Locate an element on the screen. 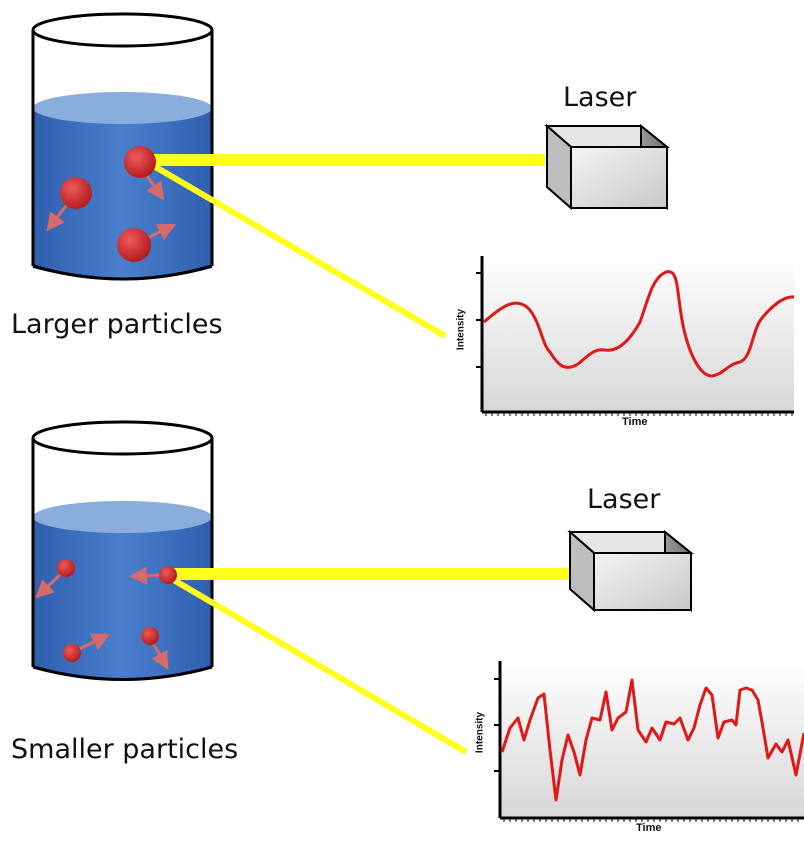 The height and width of the screenshot is (845, 804). graph1-ylabel: Intensity is located at coordinates (461, 329).